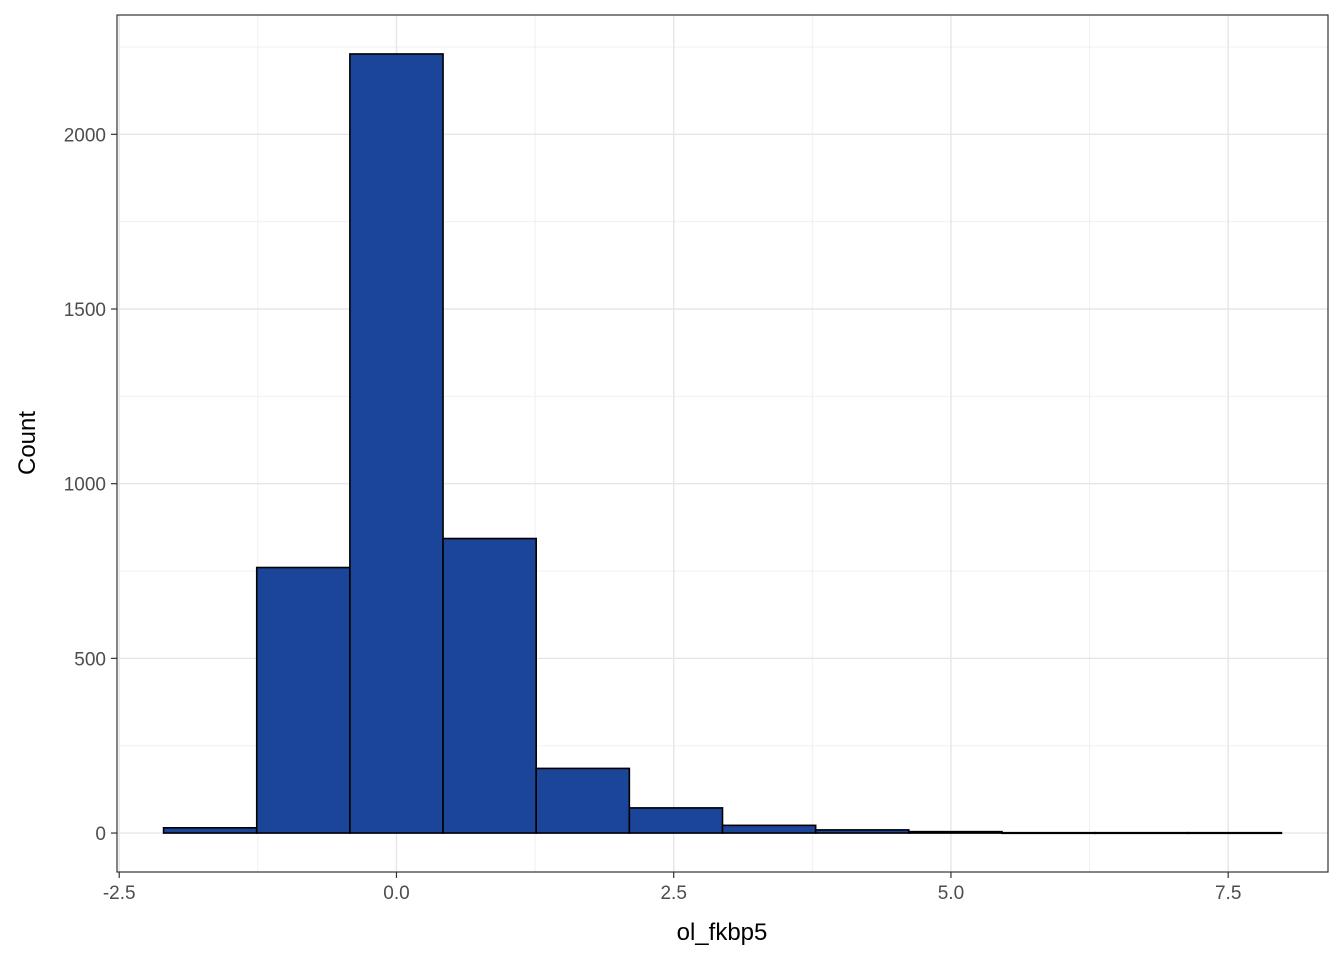  I want to click on y-axis: 0 500 1000 1500 2000, so click(90, 485).